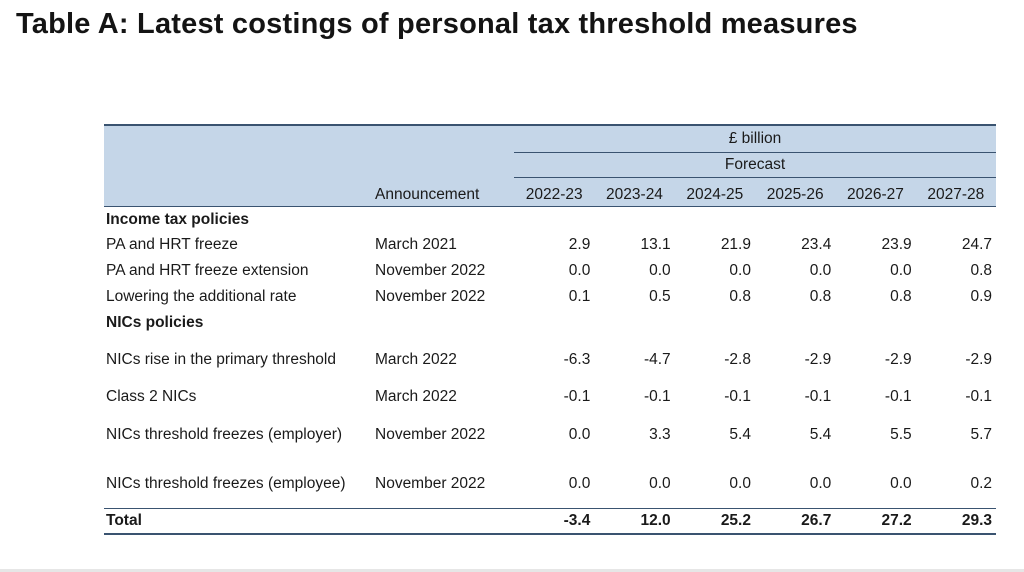  I want to click on total-row: Total -3.4 12.0 25.2 26.7 27.2 29.3, so click(550, 521).